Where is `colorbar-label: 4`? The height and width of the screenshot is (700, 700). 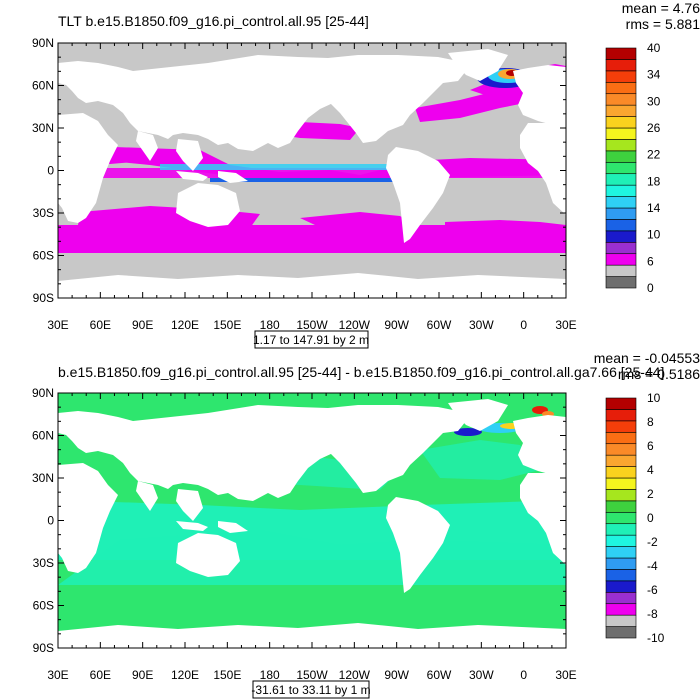
colorbar-label: 4 is located at coordinates (650, 470).